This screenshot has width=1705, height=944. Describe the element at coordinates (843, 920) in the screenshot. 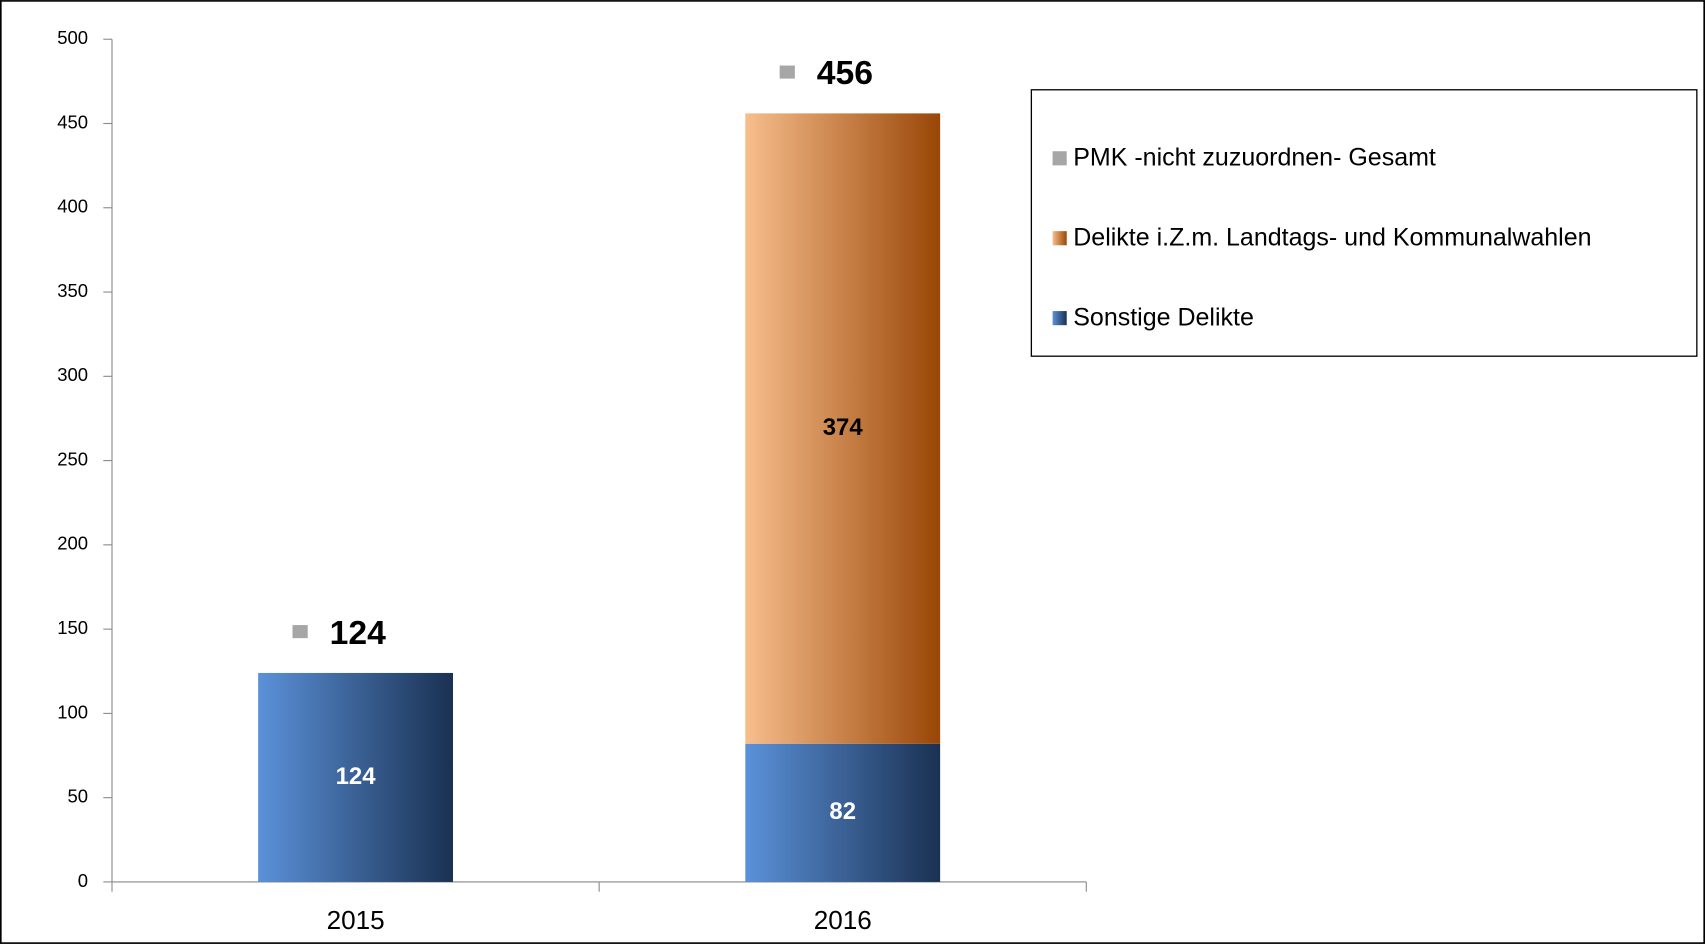

I see `x-tick-label: 2016` at that location.